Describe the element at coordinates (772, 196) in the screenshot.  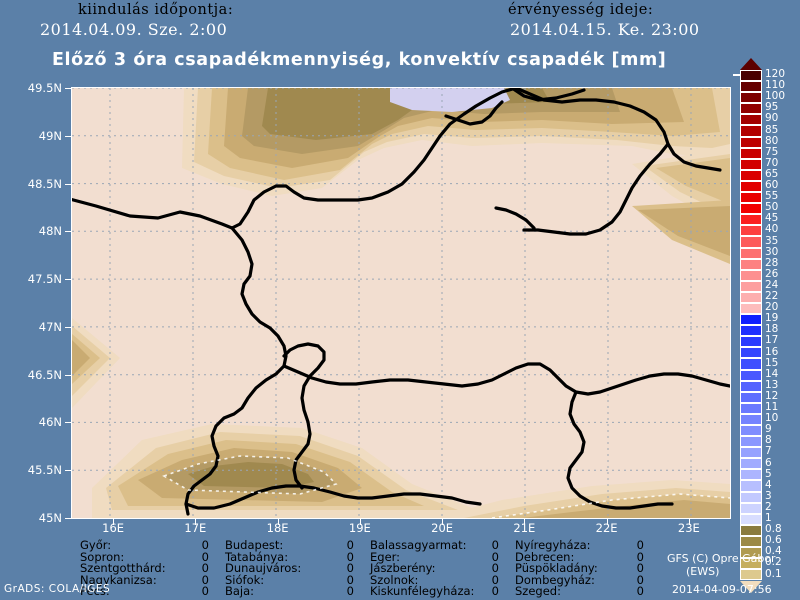
I see `colorbar-label-55: 55` at that location.